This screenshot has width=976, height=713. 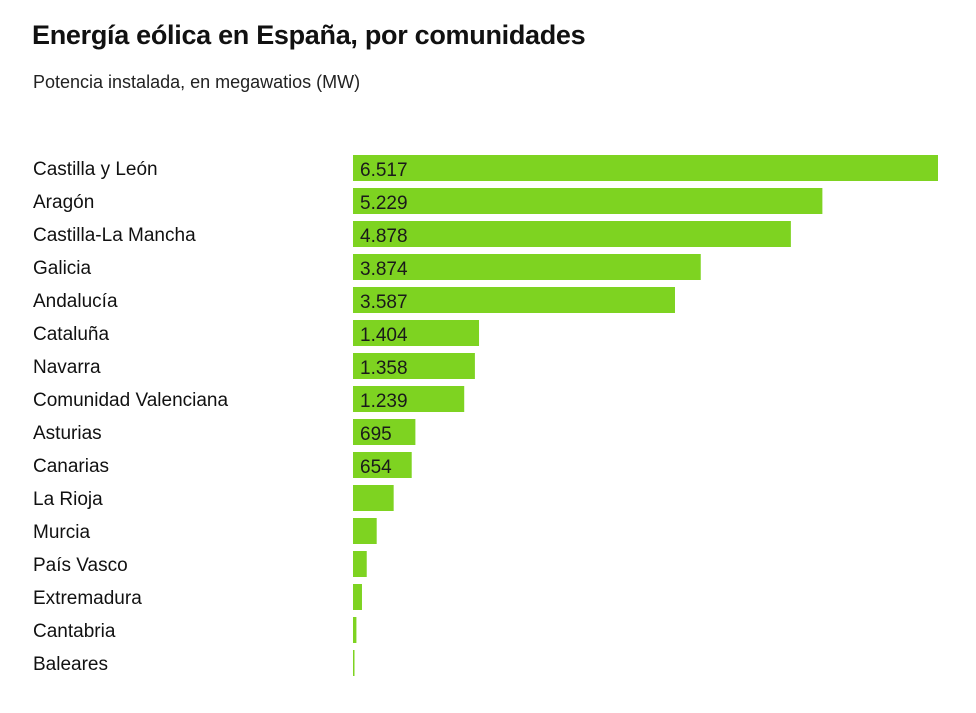 What do you see at coordinates (360, 564) in the screenshot?
I see `bar-pais-vasco` at bounding box center [360, 564].